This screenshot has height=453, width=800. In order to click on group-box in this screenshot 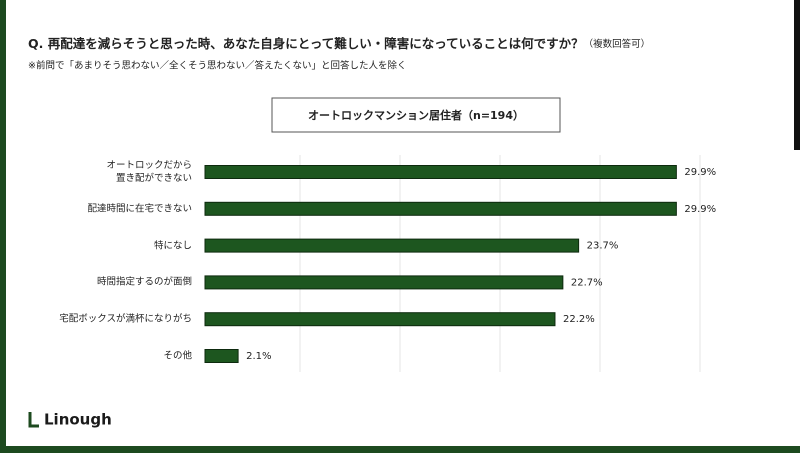, I will do `click(416, 115)`.